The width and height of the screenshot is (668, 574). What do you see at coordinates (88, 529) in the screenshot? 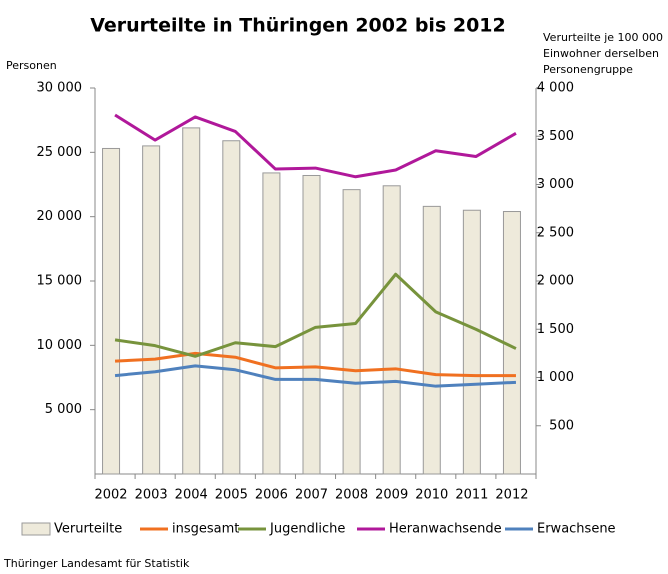
I see `legend-label: Verurteilte` at bounding box center [88, 529].